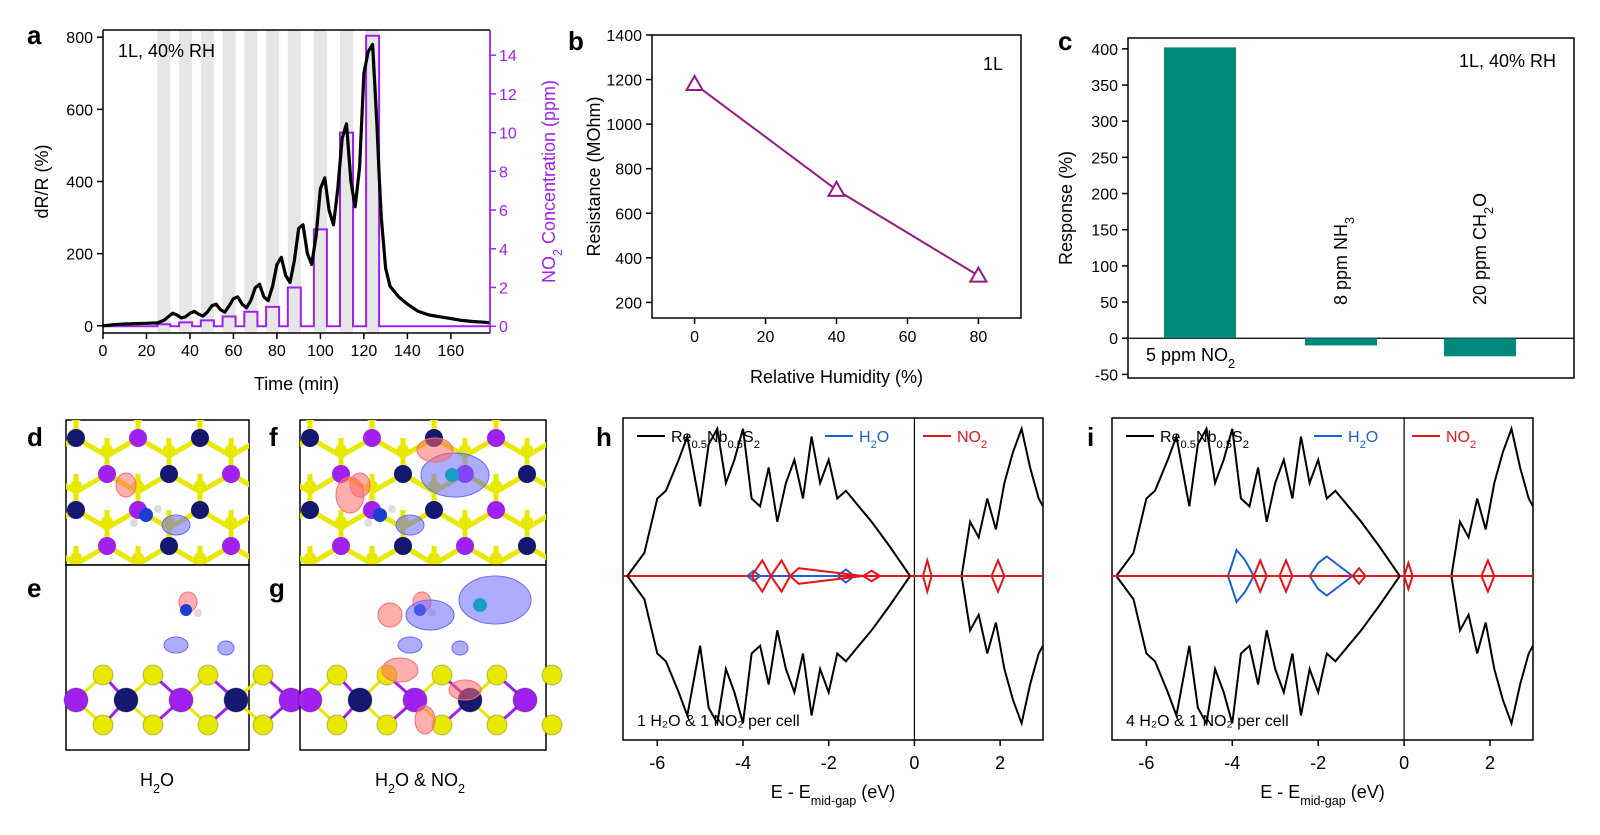 The height and width of the screenshot is (835, 1600). What do you see at coordinates (1232, 763) in the screenshot?
I see `x-tick-label: -4` at bounding box center [1232, 763].